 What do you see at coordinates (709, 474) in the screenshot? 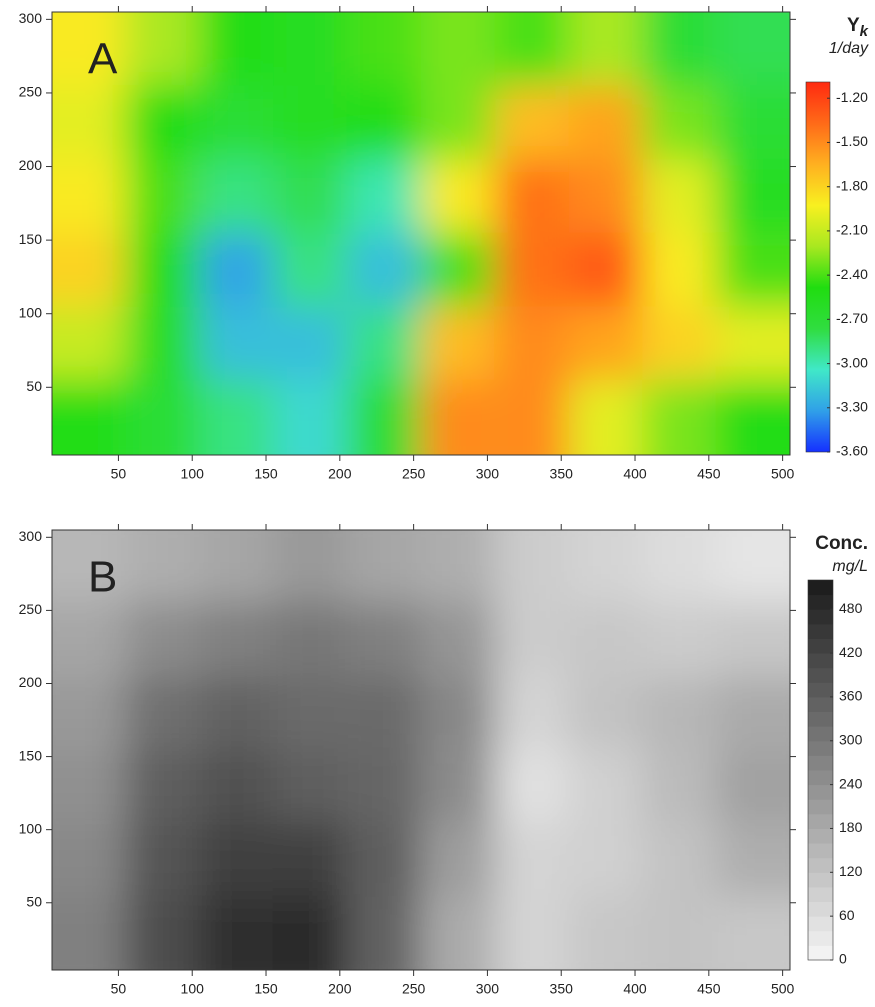
I see `x-tick-label: 450` at bounding box center [709, 474].